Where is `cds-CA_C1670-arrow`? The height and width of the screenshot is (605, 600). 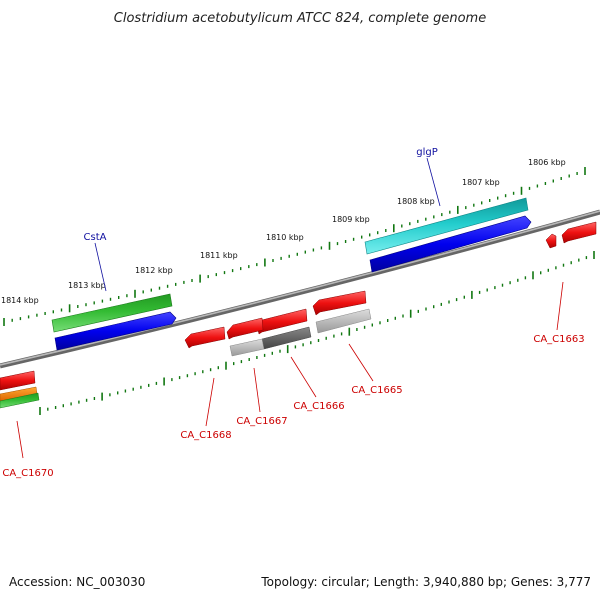
cds-CA_C1670-arrow is located at coordinates (18, 380).